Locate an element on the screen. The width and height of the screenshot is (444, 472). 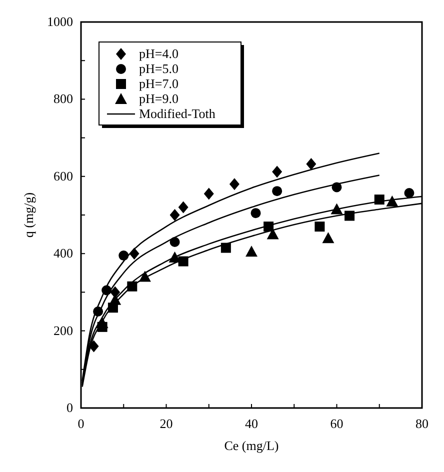
x-tick-label: 60 is located at coordinates (337, 423).